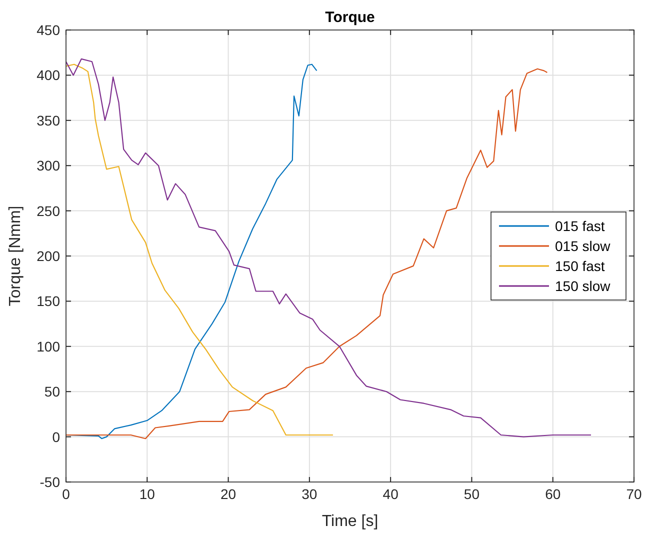 This screenshot has width=649, height=540. What do you see at coordinates (48, 75) in the screenshot?
I see `y-tick-label: 400` at bounding box center [48, 75].